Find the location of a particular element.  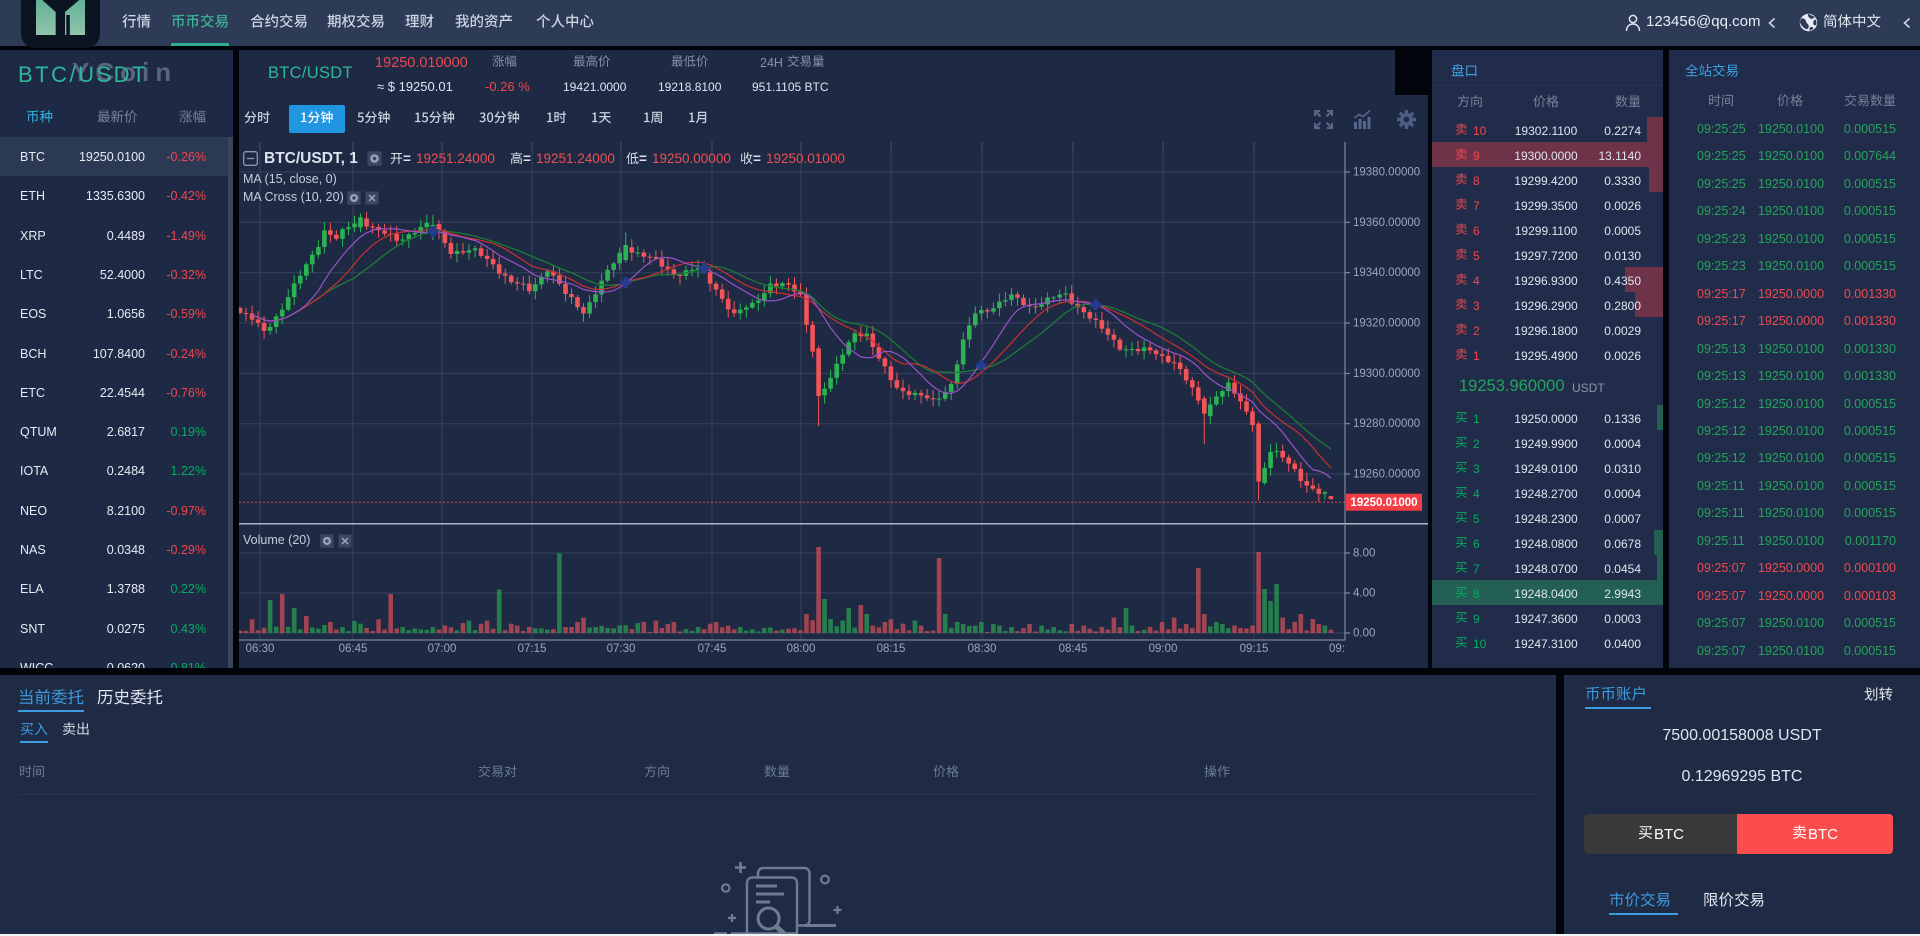

svg-text: 19300.00000 is located at coordinates (1386, 374).